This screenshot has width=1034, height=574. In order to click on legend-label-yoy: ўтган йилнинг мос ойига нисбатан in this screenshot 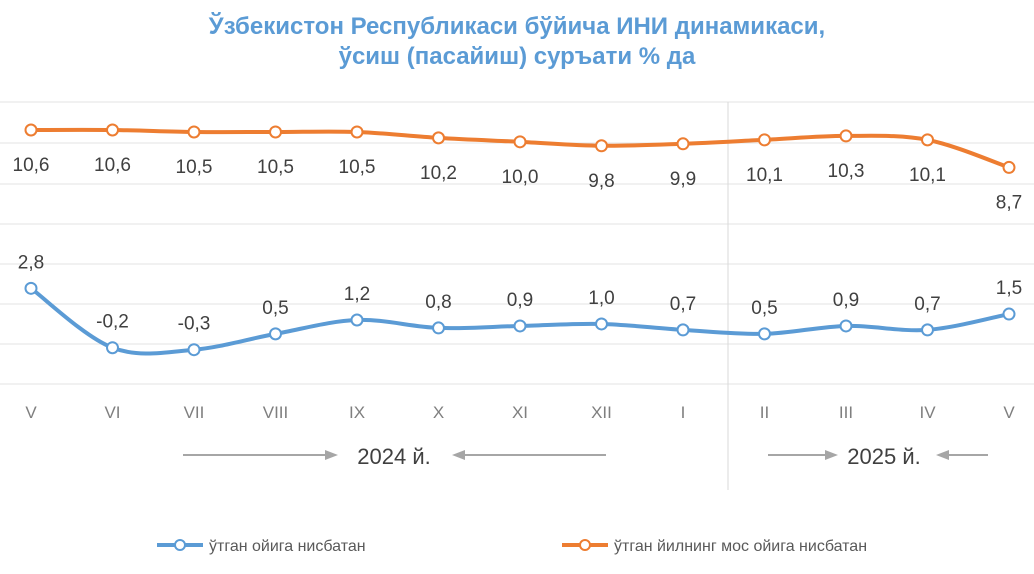, I will do `click(740, 546)`.